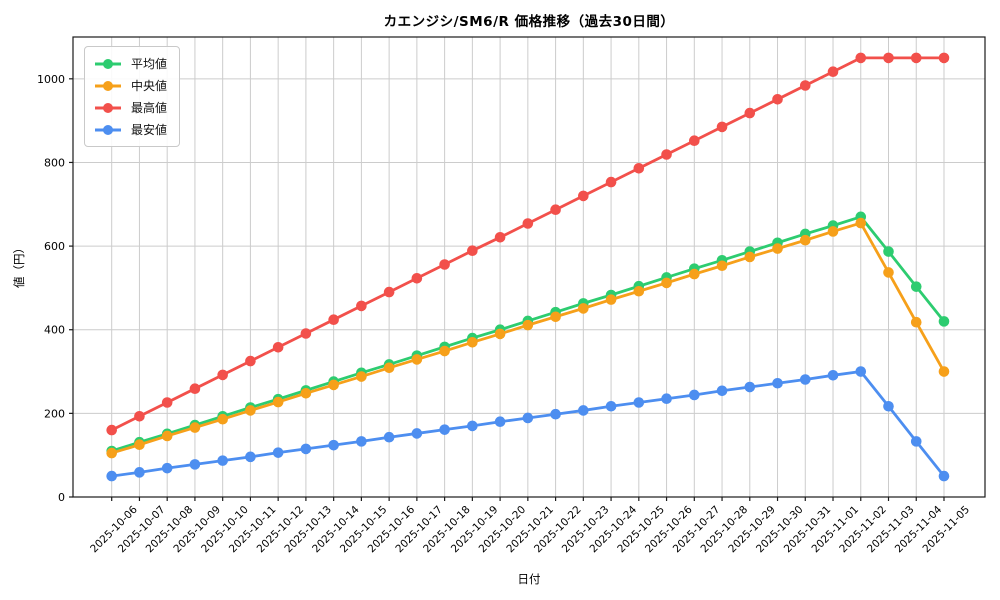  I want to click on x-axis-label: 日付, so click(529, 579).